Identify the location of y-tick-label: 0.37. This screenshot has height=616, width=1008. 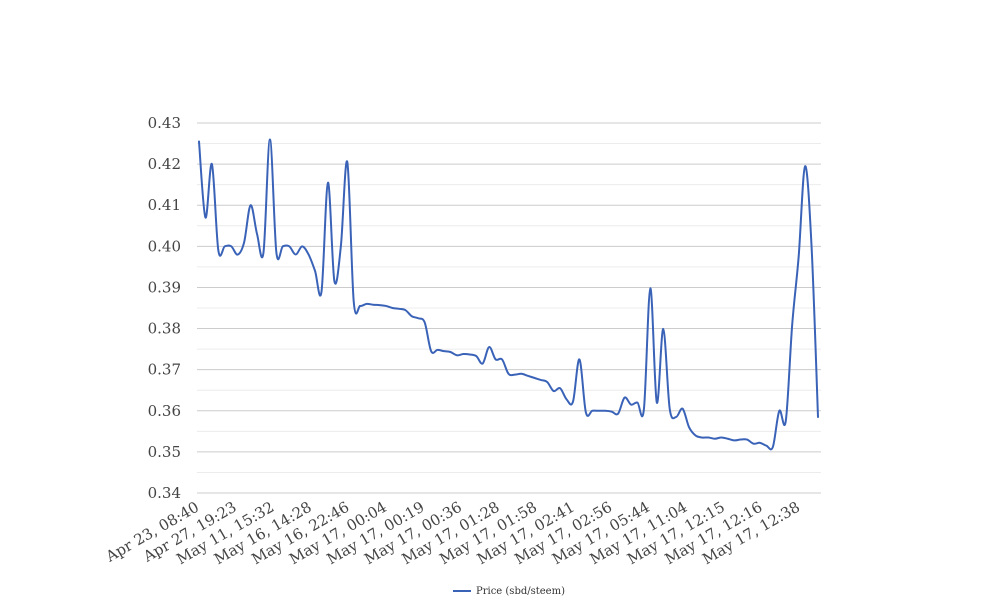
(164, 370).